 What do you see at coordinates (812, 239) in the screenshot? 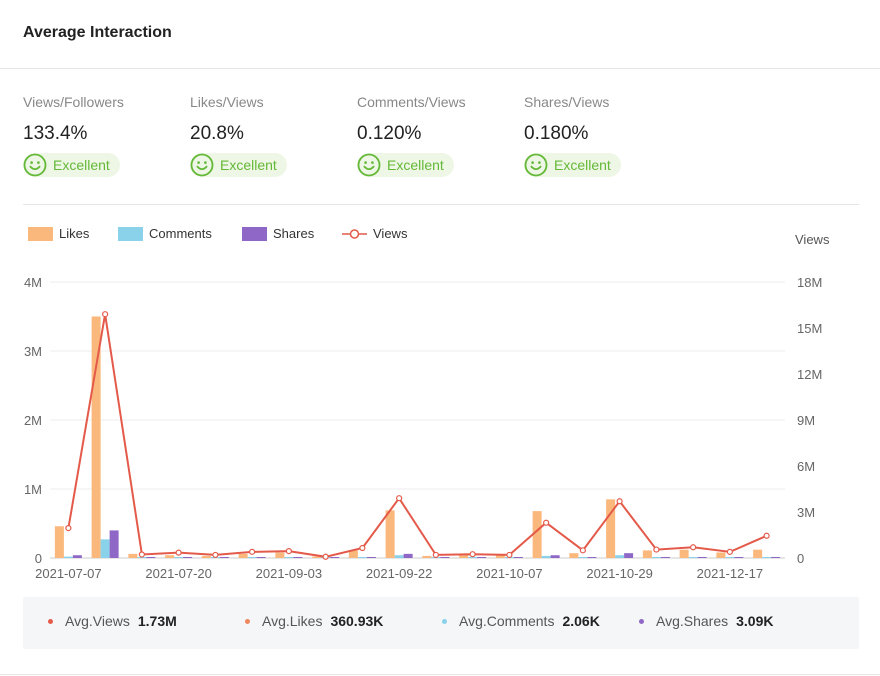
I see `right-axis-title: Views` at bounding box center [812, 239].